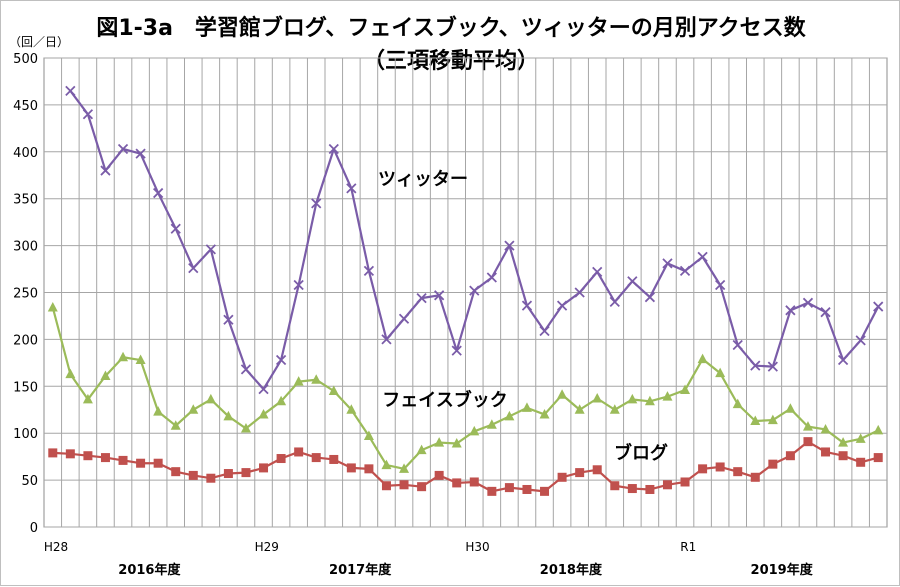 This screenshot has width=900, height=587. I want to click on x-fiscal-year-label: 2018年度, so click(571, 570).